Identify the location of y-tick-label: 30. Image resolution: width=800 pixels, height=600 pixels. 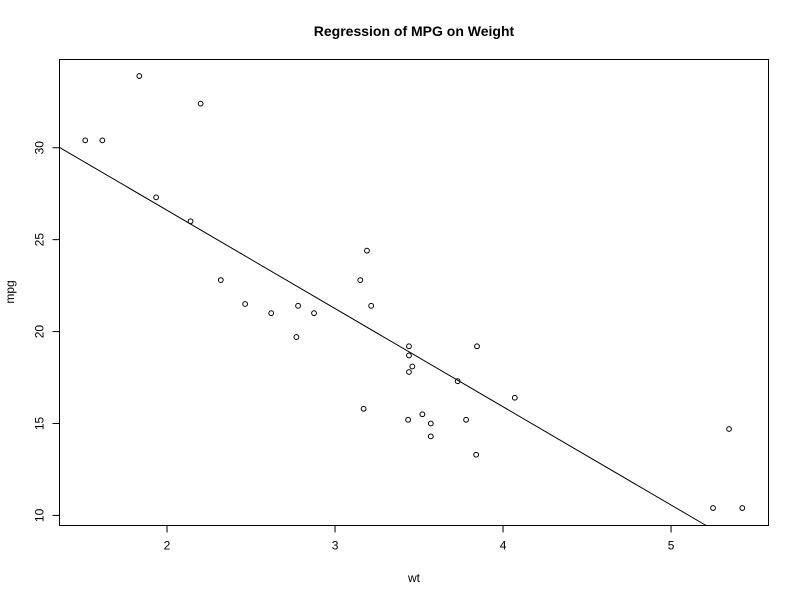
(40, 148).